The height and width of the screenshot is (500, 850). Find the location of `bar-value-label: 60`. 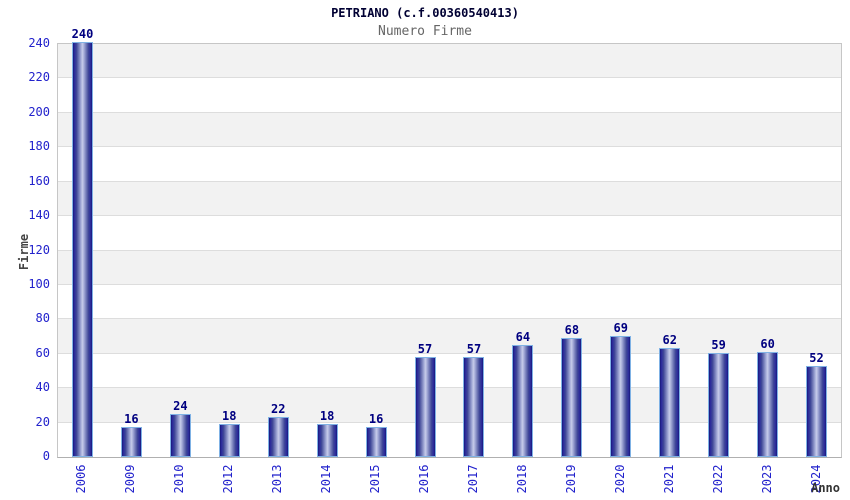

bar-value-label: 60 is located at coordinates (767, 343).